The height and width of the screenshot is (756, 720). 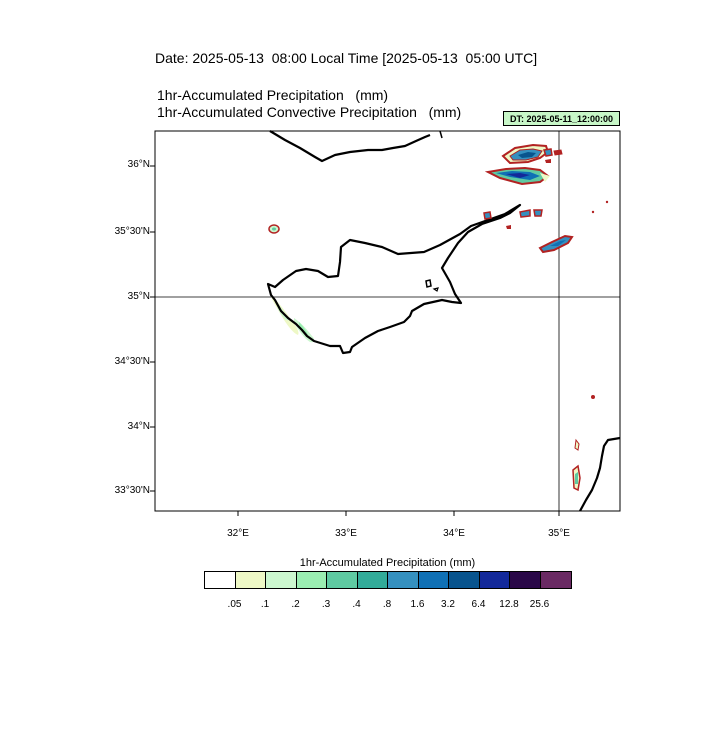 What do you see at coordinates (387, 563) in the screenshot?
I see `colorbar-title: 1hr-Accumulated Precipitation (mm)` at bounding box center [387, 563].